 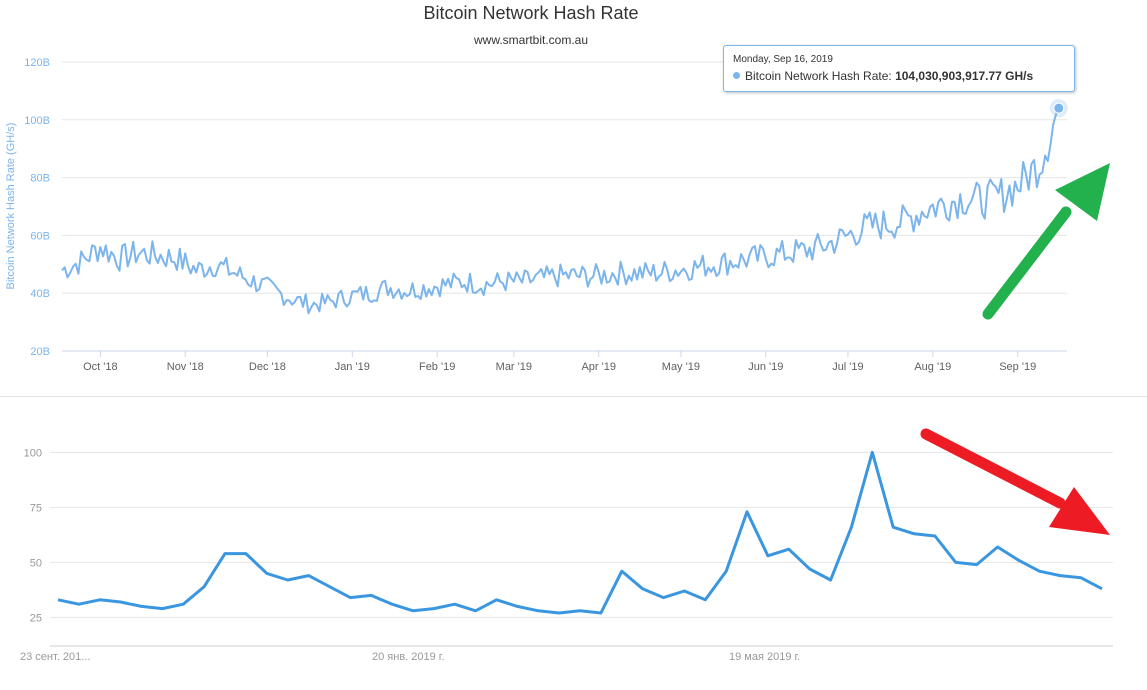 What do you see at coordinates (37, 63) in the screenshot?
I see `y-tick-label: 120B` at bounding box center [37, 63].